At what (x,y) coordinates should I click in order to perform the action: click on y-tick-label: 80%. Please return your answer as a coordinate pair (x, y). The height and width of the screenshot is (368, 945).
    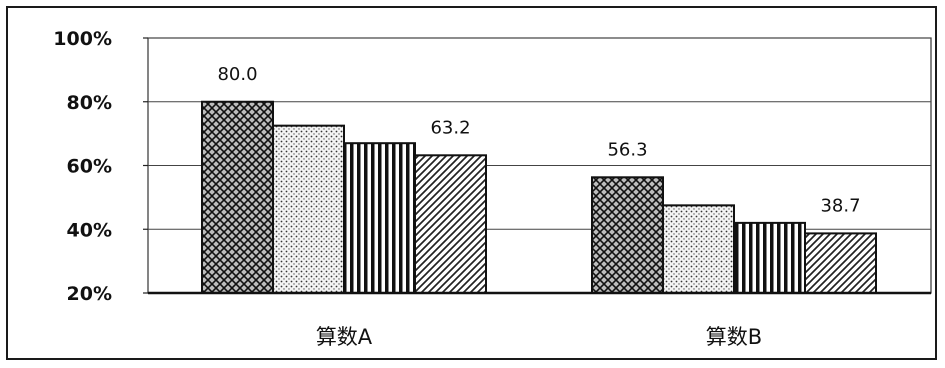
    Looking at the image, I should click on (89, 103).